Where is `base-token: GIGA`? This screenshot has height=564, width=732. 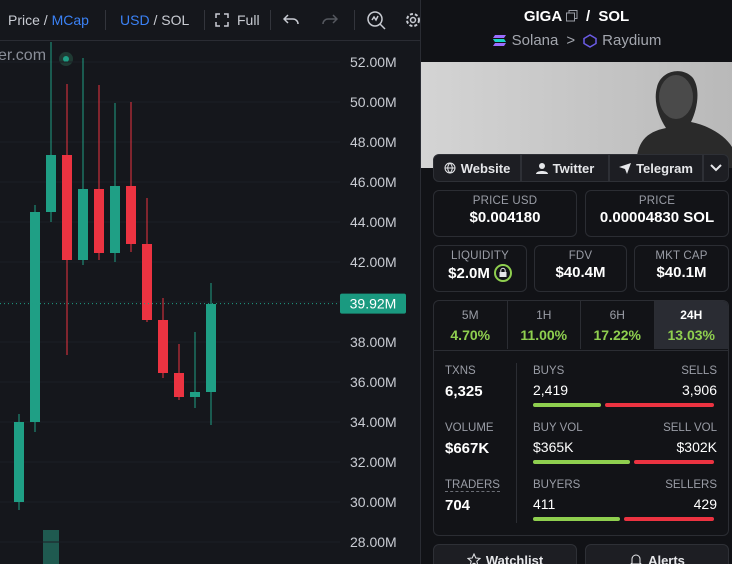
base-token: GIGA is located at coordinates (542, 16).